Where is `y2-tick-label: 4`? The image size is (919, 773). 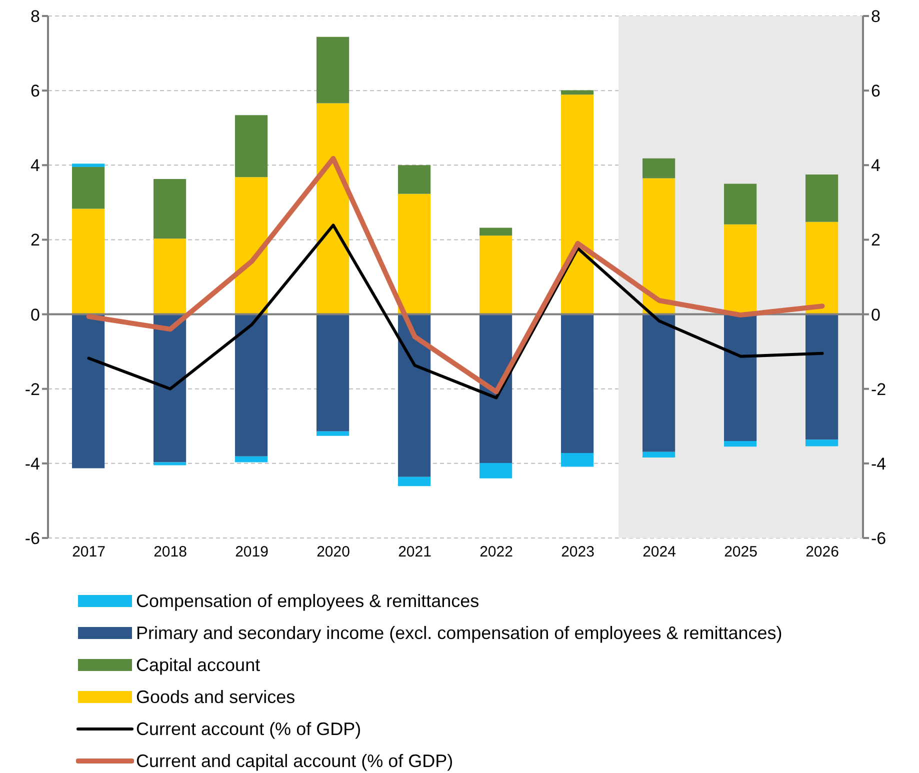
y2-tick-label: 4 is located at coordinates (875, 166).